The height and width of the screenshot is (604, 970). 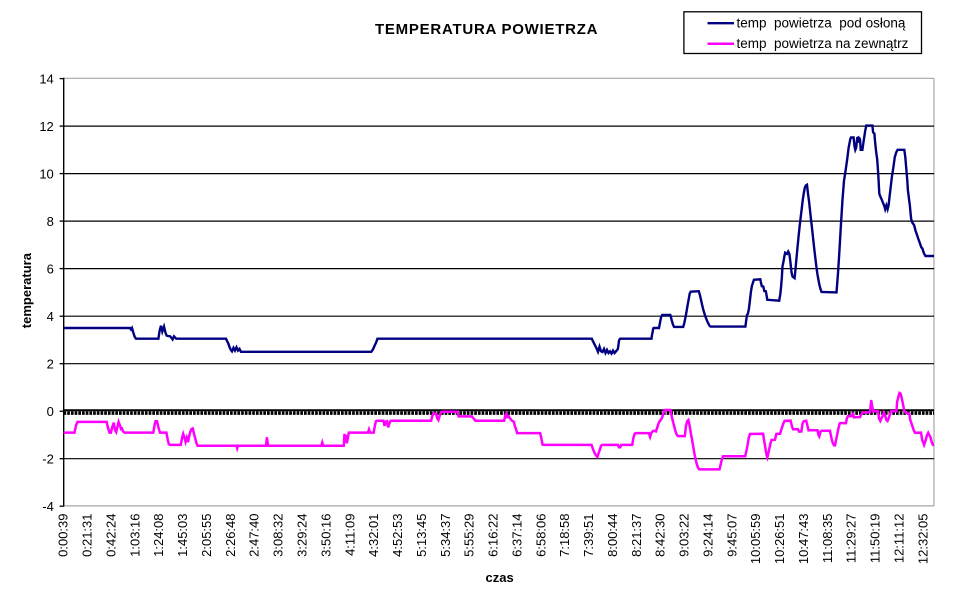 What do you see at coordinates (499, 577) in the screenshot?
I see `svg-text: czas` at bounding box center [499, 577].